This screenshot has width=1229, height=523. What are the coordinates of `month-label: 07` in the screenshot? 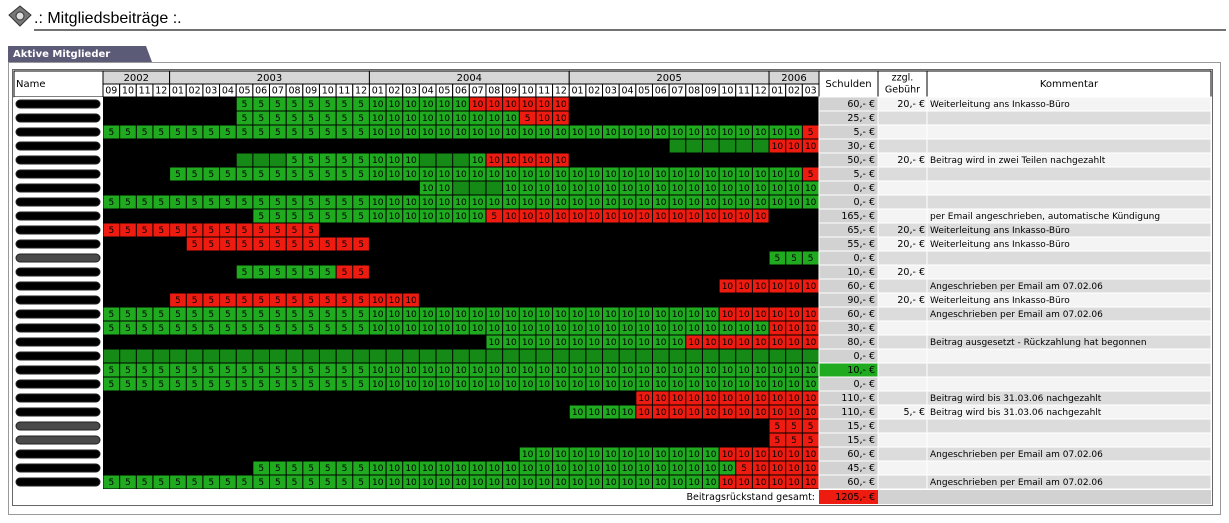 It's located at (478, 91).